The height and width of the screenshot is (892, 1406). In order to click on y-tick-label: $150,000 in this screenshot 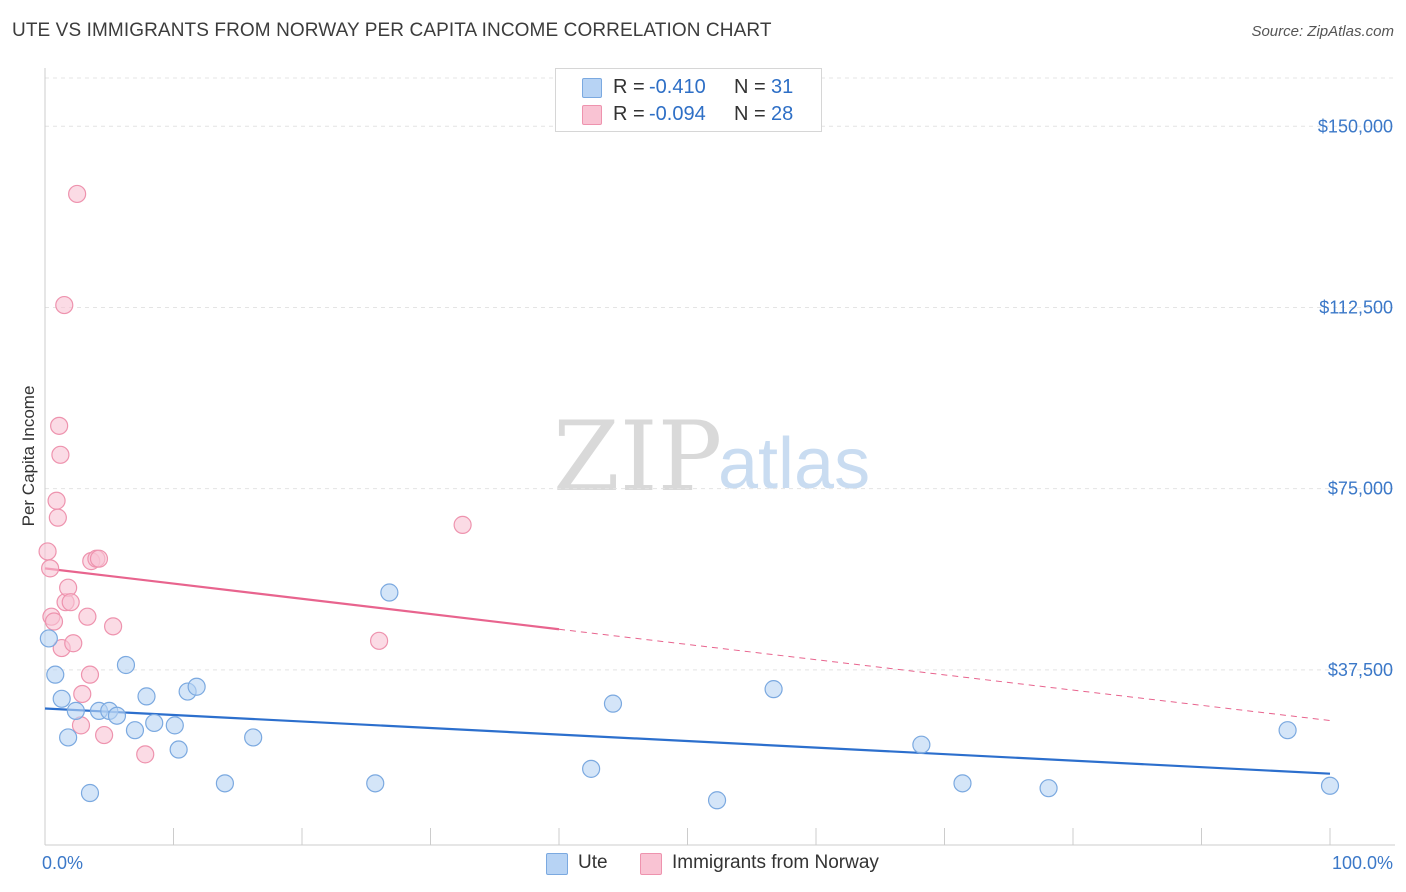, I will do `click(1355, 126)`.